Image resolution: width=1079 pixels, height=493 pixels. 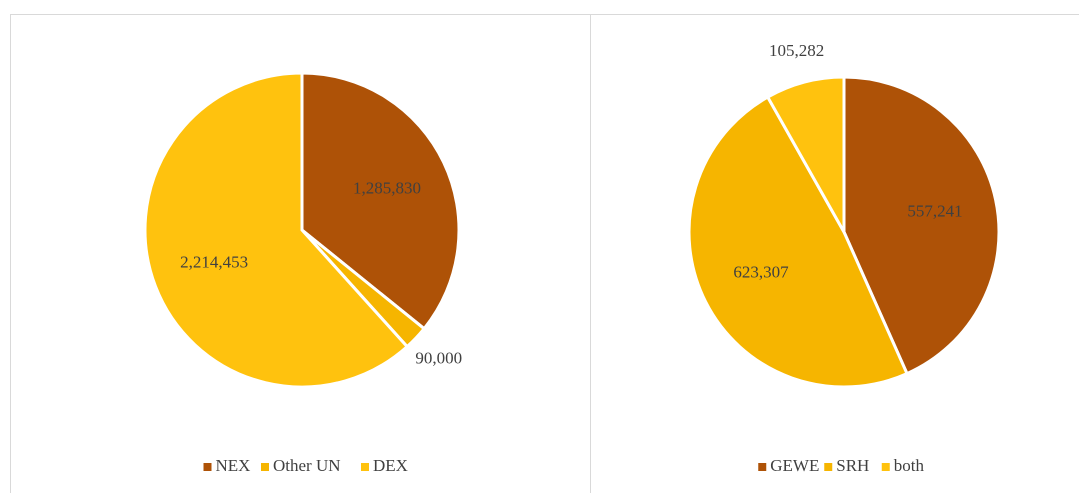 I want to click on legend-label: GEWE, so click(x=794, y=465).